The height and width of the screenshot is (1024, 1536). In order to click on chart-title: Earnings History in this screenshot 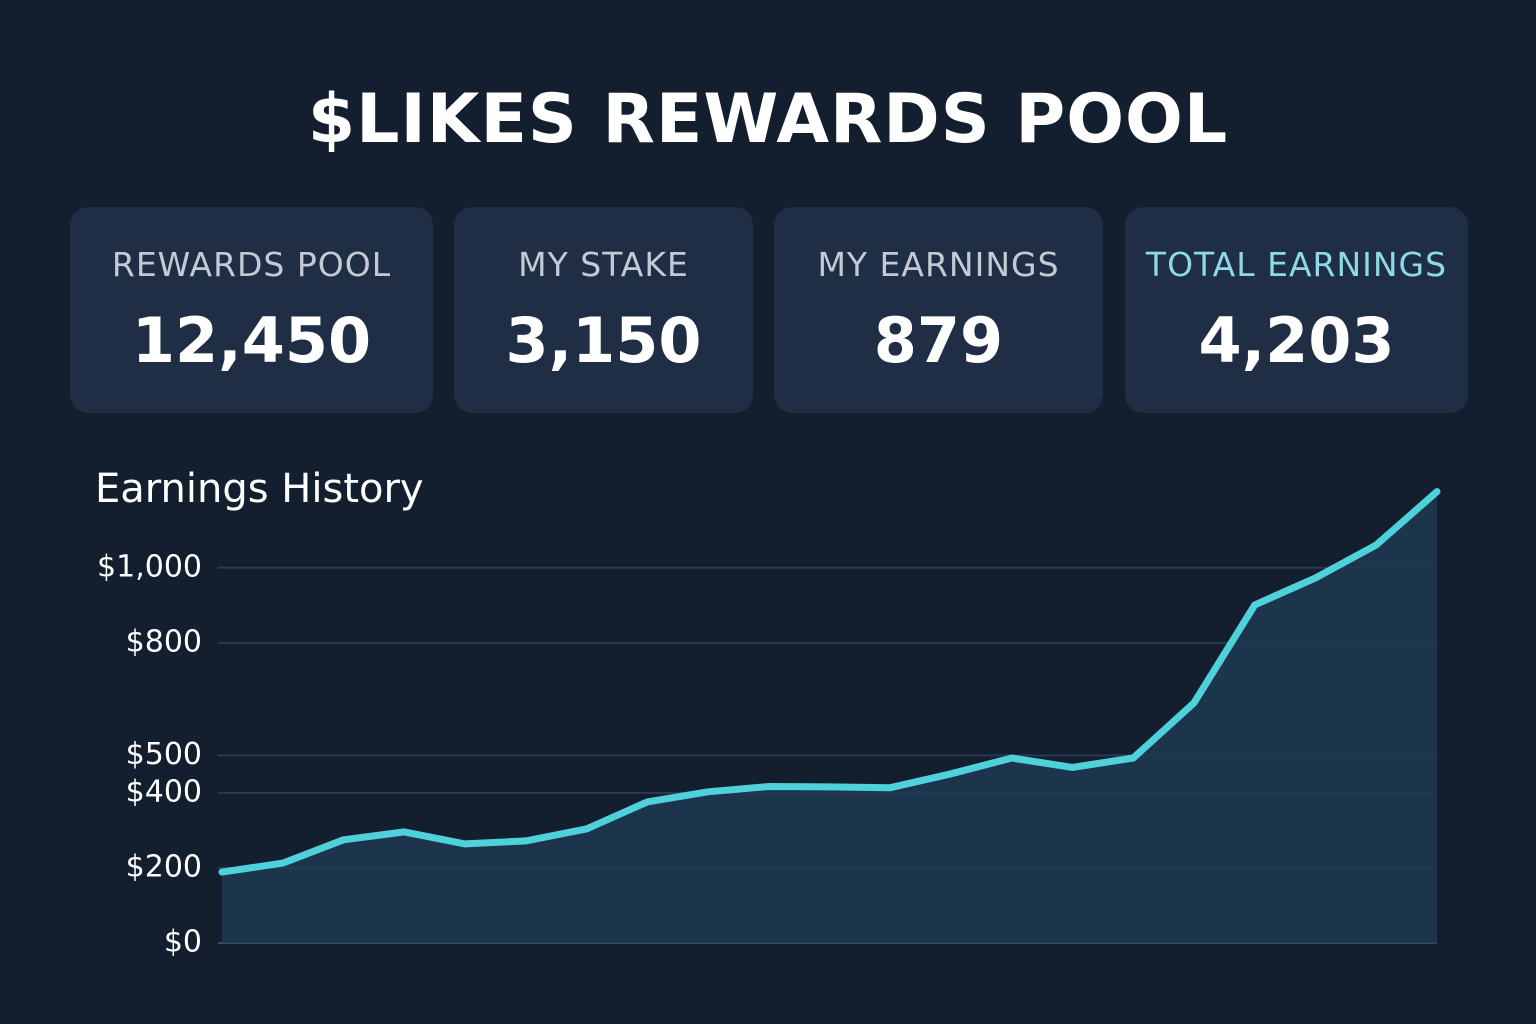, I will do `click(259, 489)`.